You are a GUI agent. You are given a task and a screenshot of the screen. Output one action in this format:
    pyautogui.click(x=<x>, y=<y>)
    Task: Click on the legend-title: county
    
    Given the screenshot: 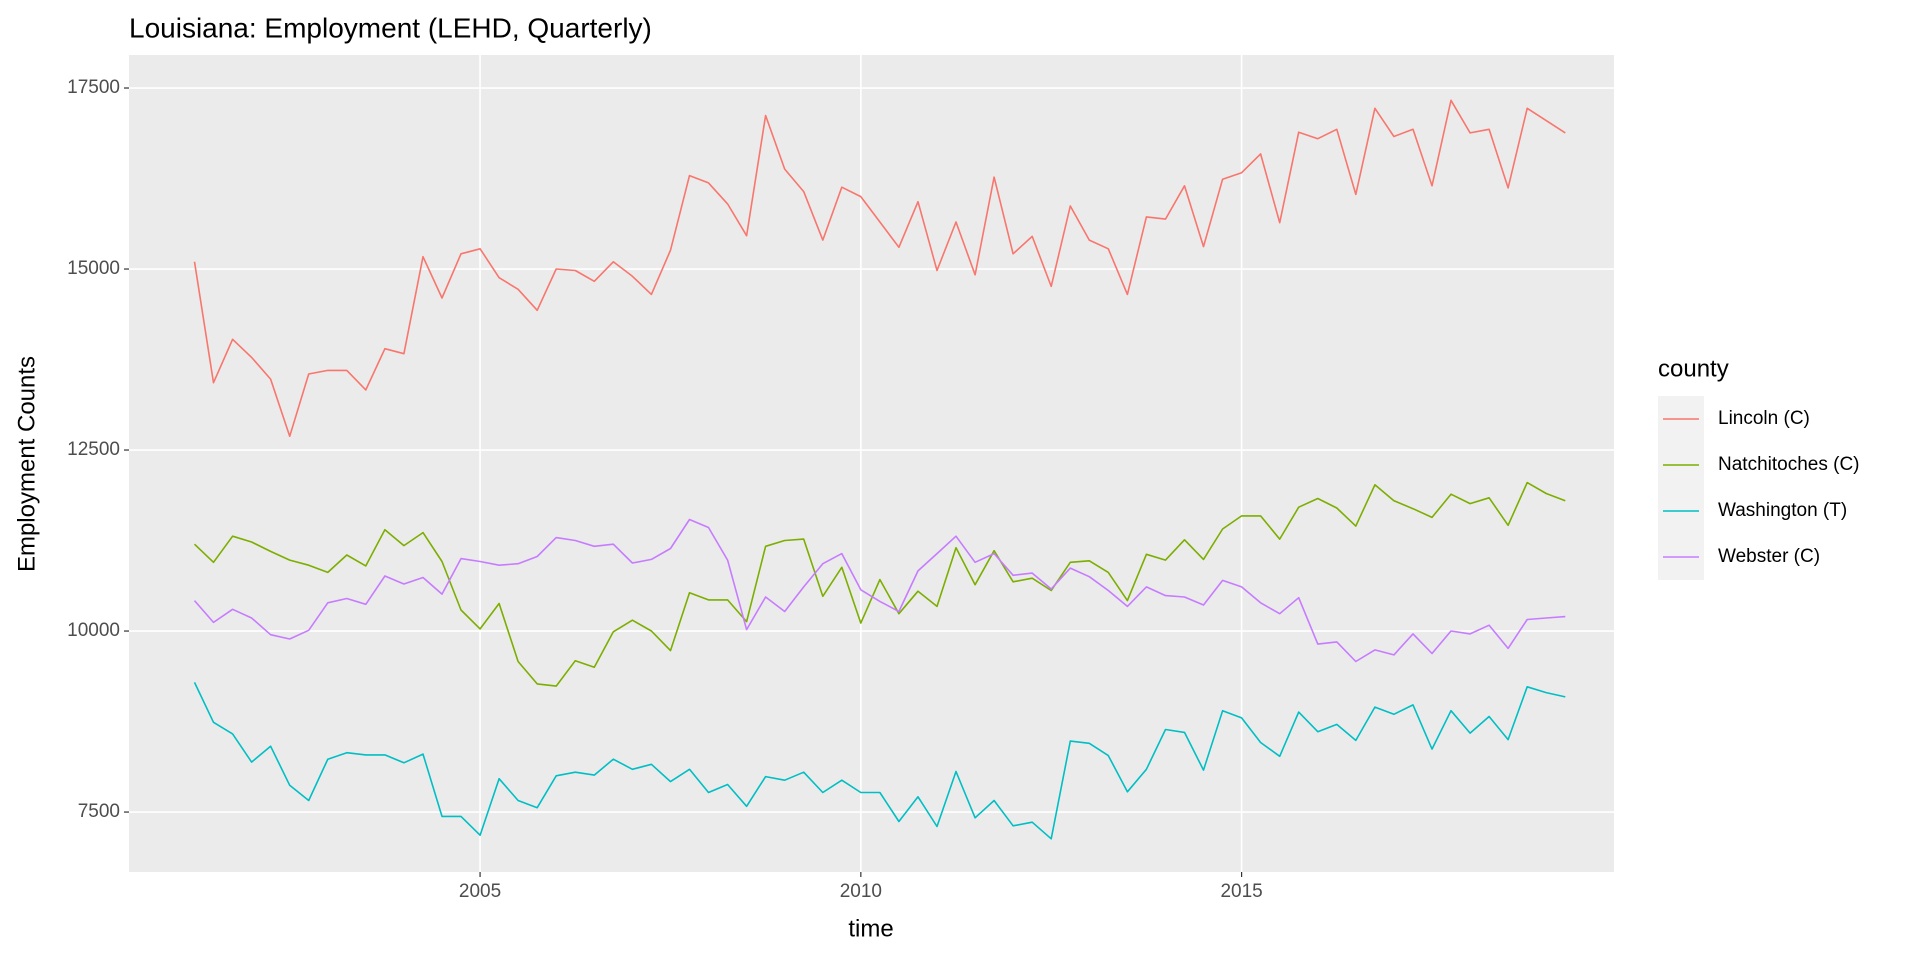 What is the action you would take?
    pyautogui.click(x=1693, y=368)
    